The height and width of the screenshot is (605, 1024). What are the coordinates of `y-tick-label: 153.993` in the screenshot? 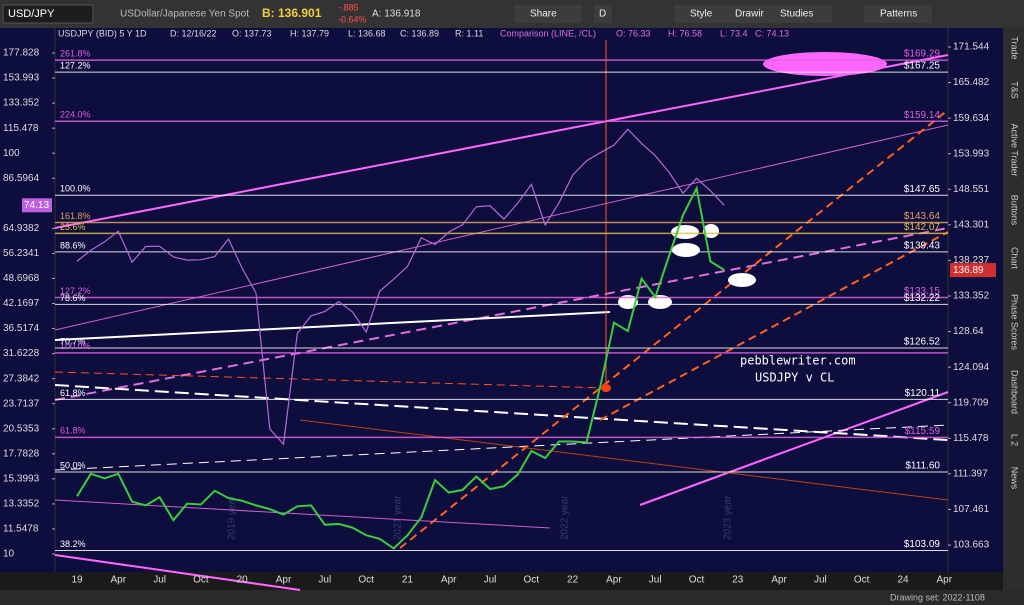 It's located at (21, 78).